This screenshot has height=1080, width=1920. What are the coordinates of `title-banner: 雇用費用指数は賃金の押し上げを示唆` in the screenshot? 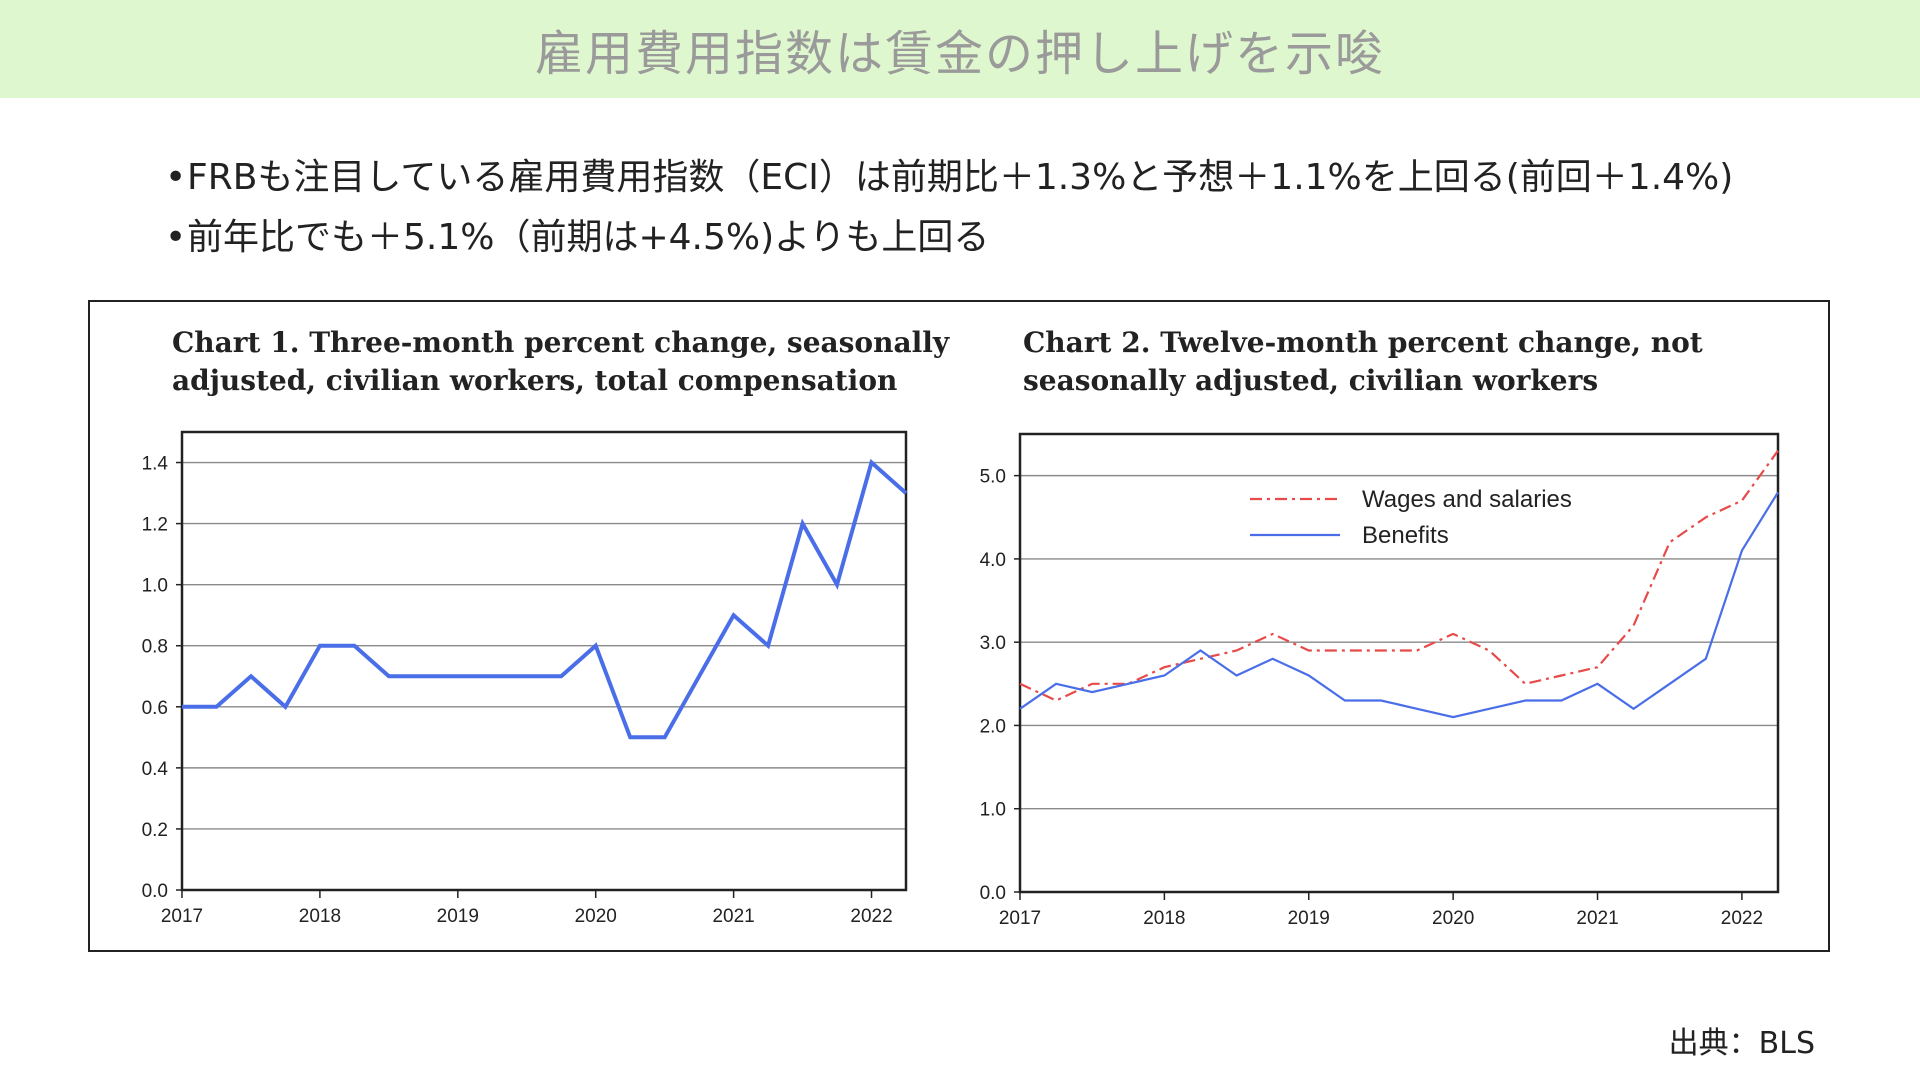 It's located at (960, 49).